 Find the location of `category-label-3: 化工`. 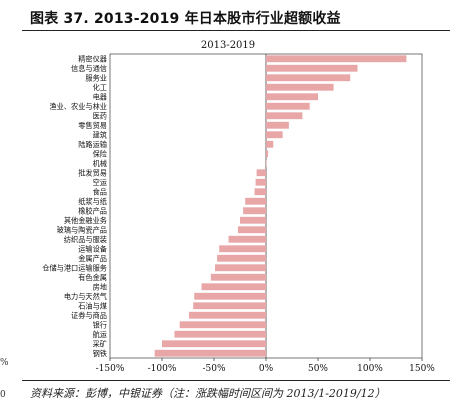

category-label-3: 化工 is located at coordinates (100, 87).